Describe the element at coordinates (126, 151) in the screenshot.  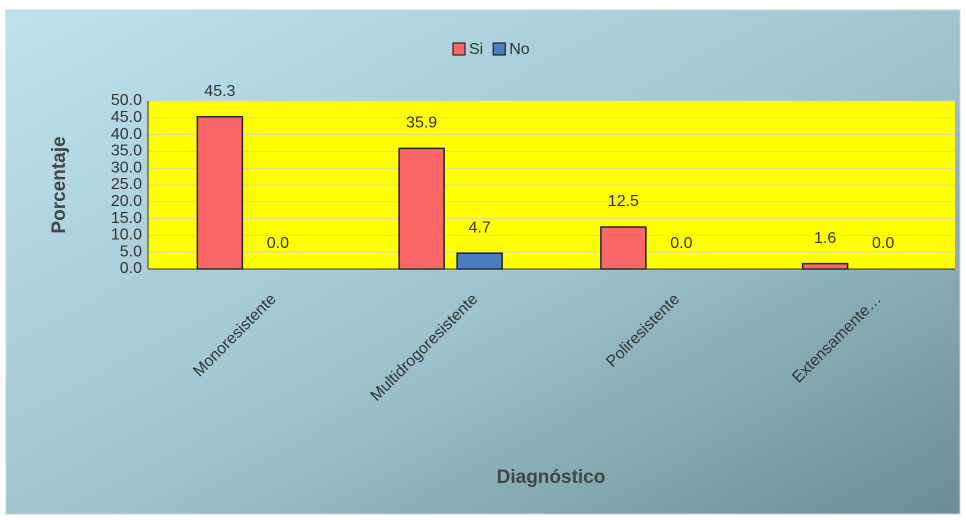
I see `y-tick-label: 35.0` at that location.